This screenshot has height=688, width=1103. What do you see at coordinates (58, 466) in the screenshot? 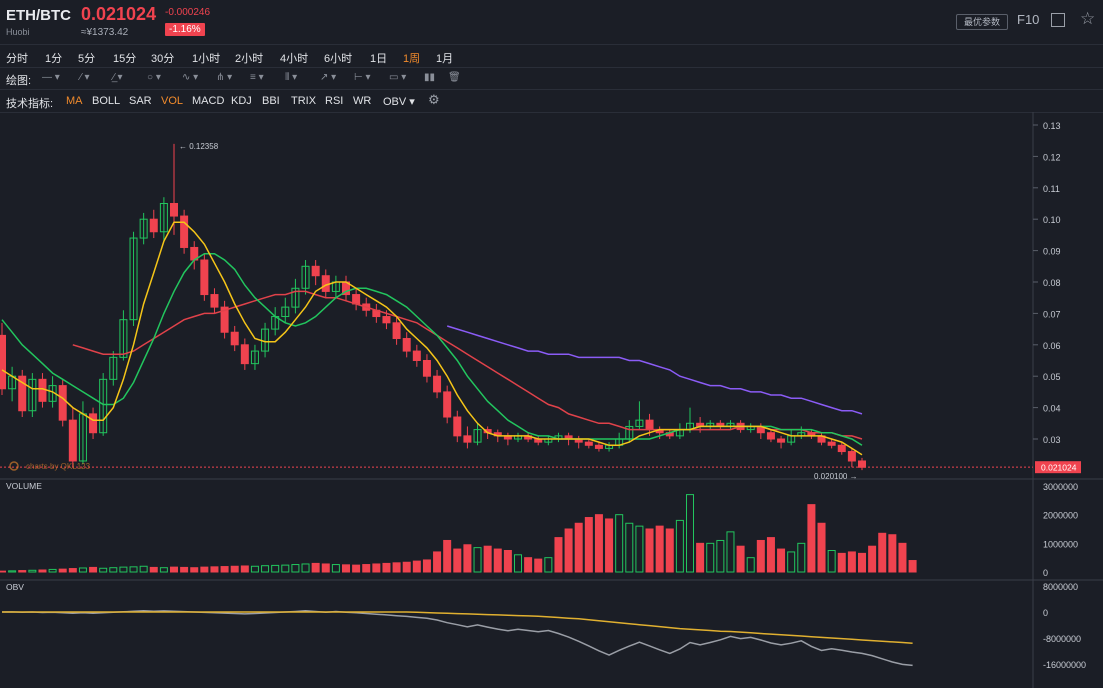
I see `watermark-text: charts by QKL123` at bounding box center [58, 466].